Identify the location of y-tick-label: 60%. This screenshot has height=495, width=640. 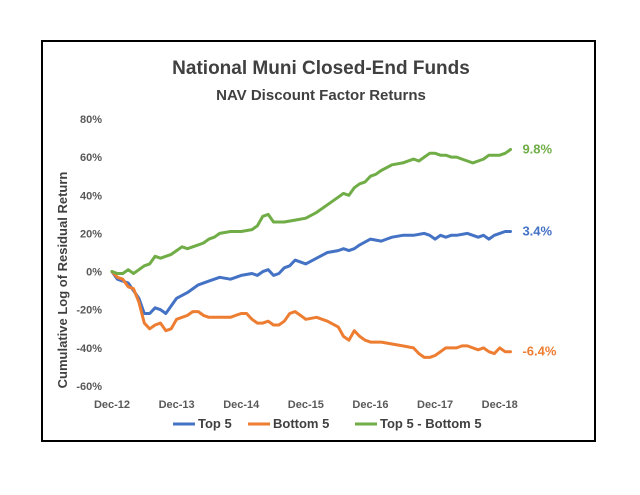
(91, 158).